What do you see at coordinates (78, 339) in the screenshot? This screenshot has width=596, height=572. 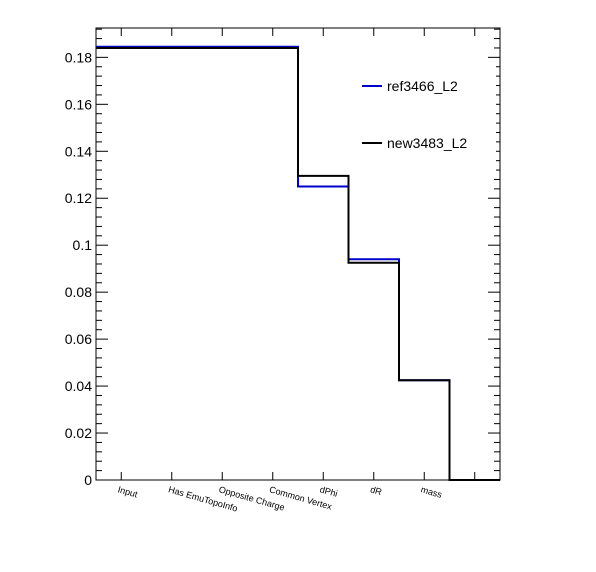 I see `y-tick-label: 0.06` at bounding box center [78, 339].